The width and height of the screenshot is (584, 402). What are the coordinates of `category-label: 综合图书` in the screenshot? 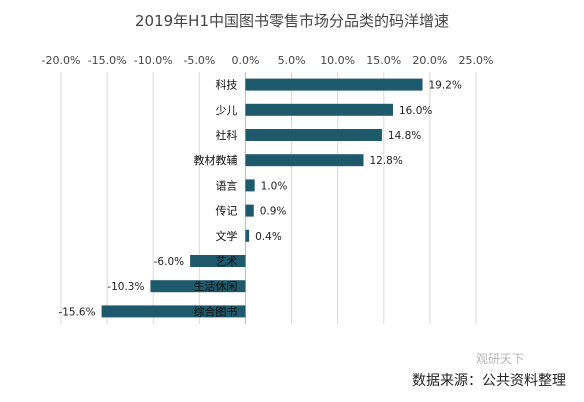 It's located at (215, 311).